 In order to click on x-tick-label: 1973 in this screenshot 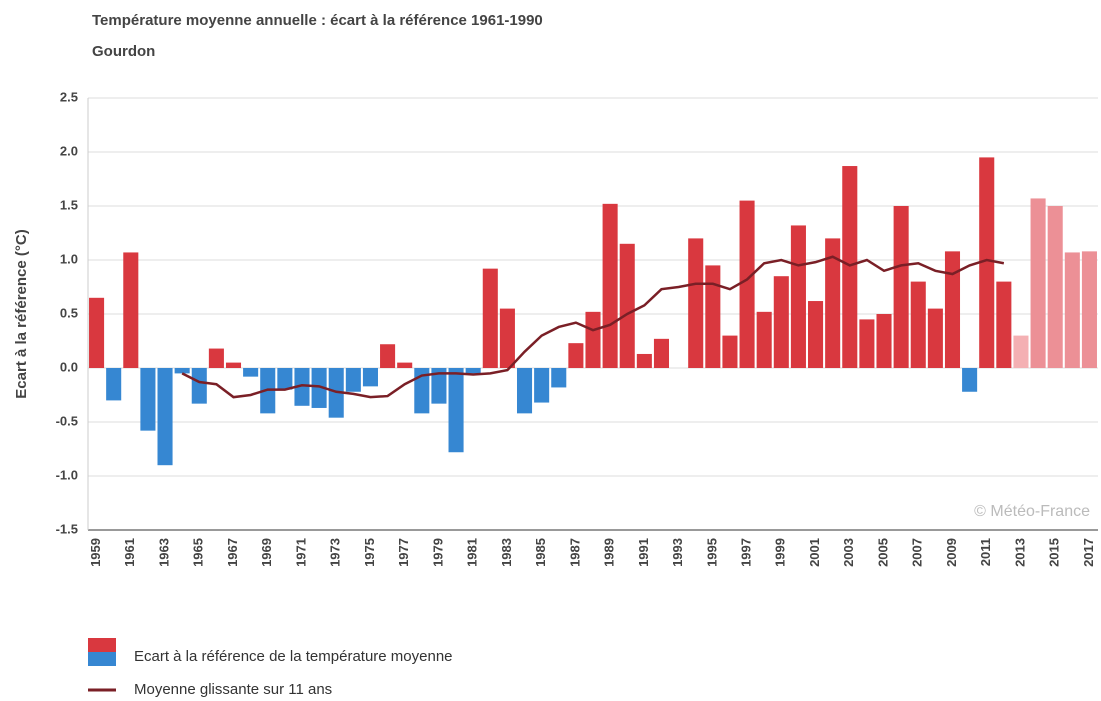, I will do `click(335, 552)`.